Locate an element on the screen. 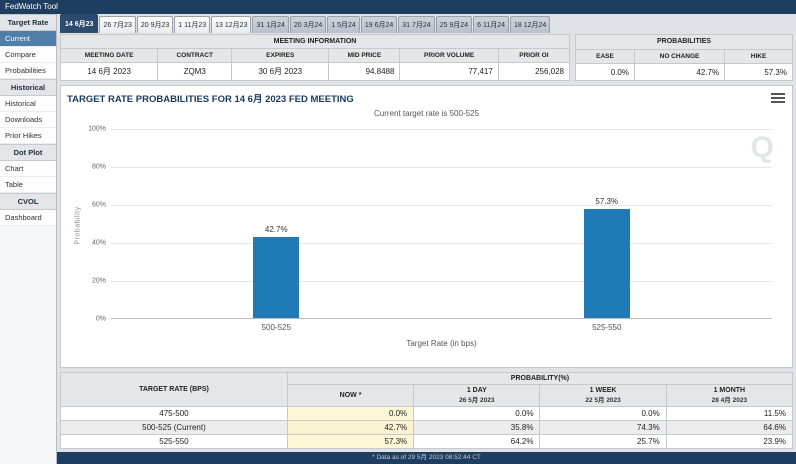 This screenshot has width=796, height=464. x-axis-line is located at coordinates (441, 318).